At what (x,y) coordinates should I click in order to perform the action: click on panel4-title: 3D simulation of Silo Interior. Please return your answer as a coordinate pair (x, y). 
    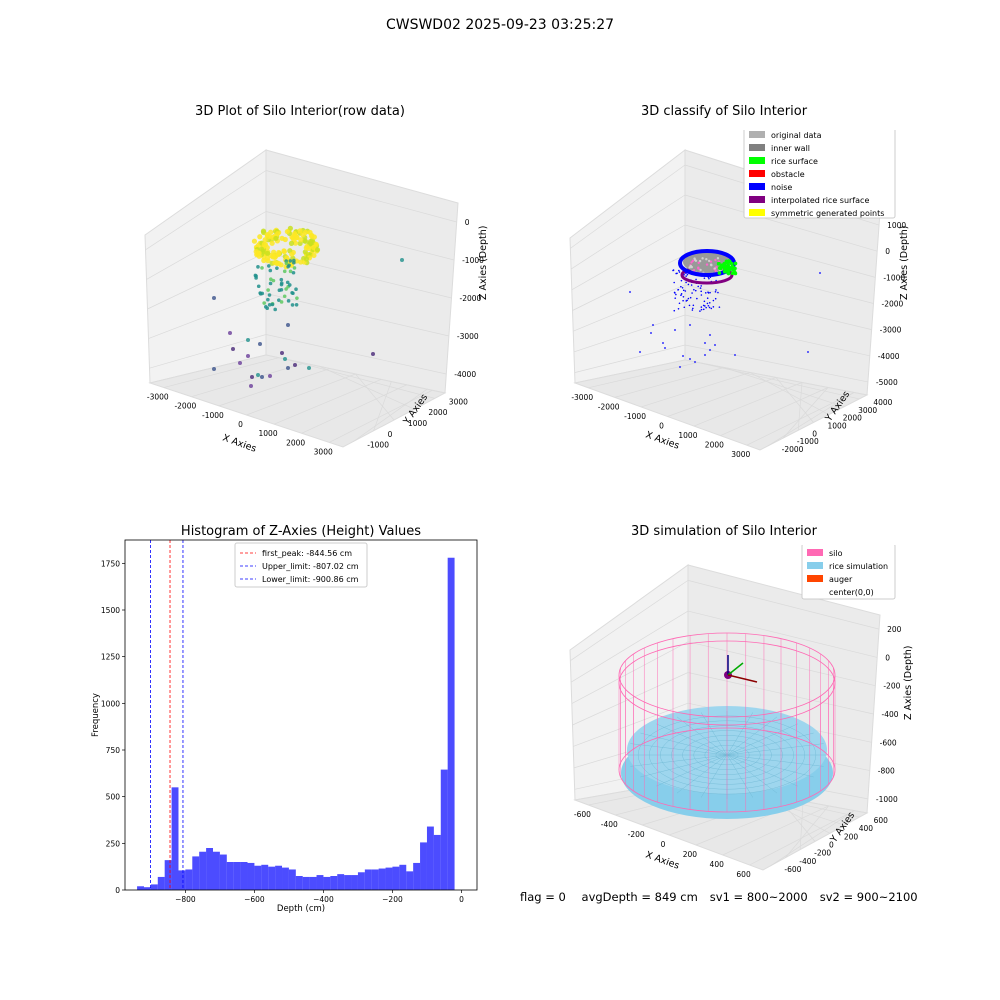
    Looking at the image, I should click on (724, 531).